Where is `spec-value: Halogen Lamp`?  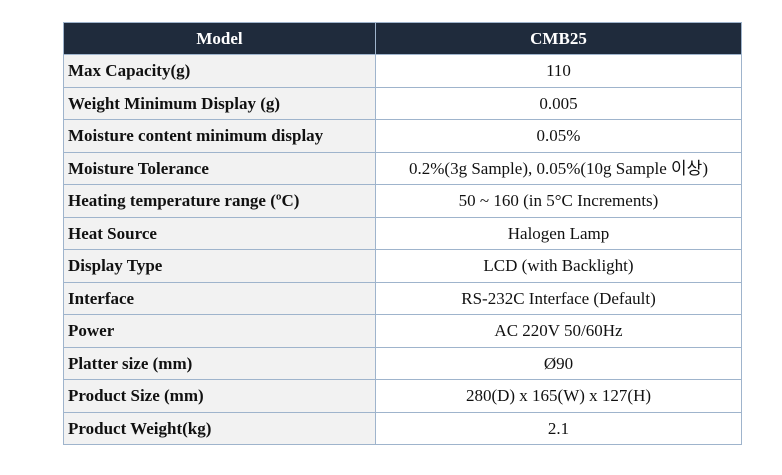
spec-value: Halogen Lamp is located at coordinates (558, 233).